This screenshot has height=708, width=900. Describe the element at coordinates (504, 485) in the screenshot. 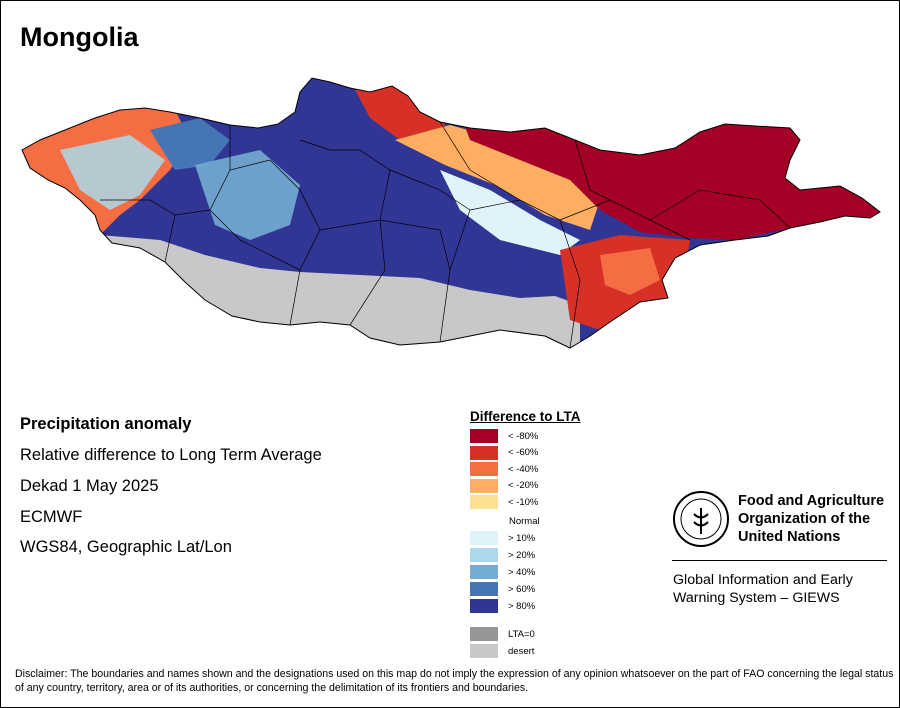

I see `legend-item-dry-3: < -20%` at that location.